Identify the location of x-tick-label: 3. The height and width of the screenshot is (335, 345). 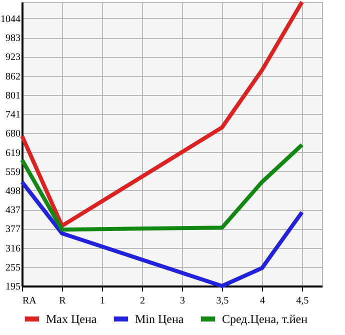
(182, 301).